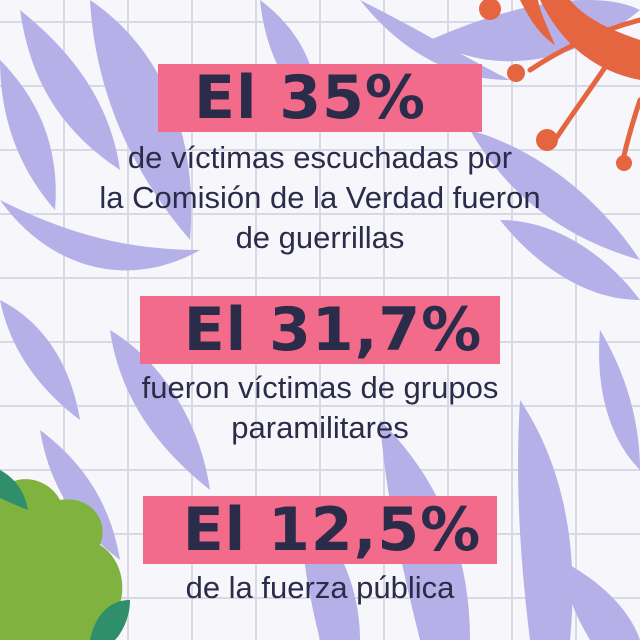 The width and height of the screenshot is (640, 640). I want to click on orange-flower-petals, so click(559, 85).